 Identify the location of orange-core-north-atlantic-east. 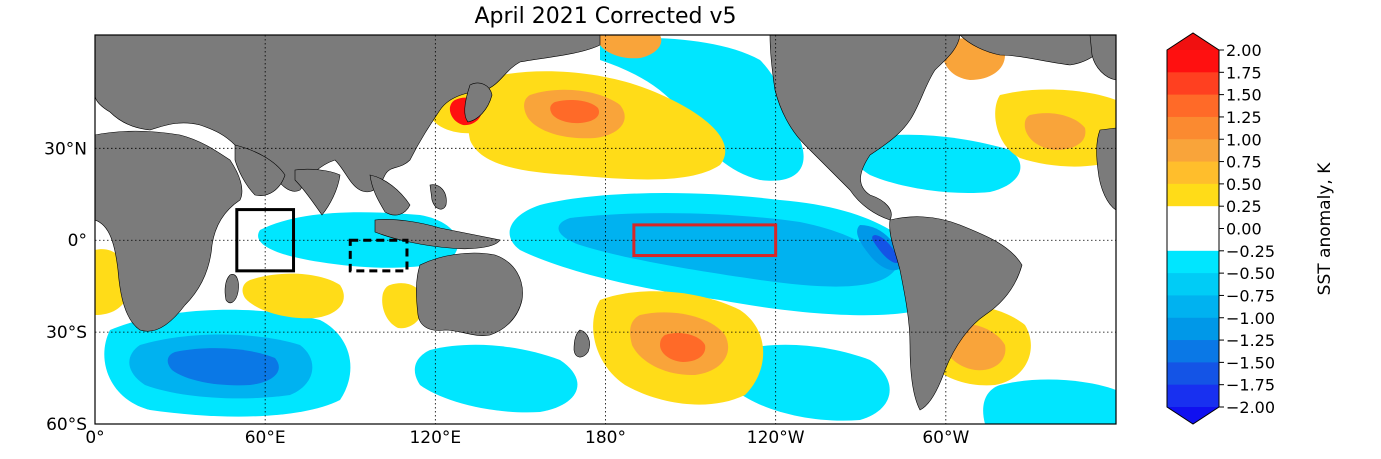
(1055, 131).